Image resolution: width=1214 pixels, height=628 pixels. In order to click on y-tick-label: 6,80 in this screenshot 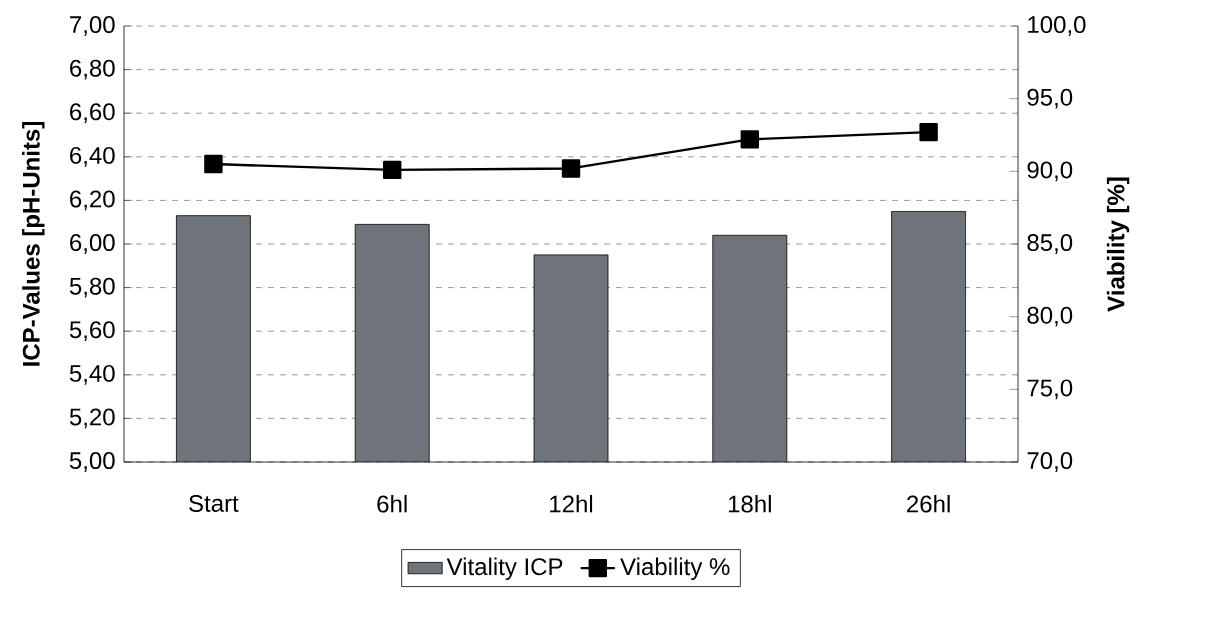, I will do `click(92, 69)`.